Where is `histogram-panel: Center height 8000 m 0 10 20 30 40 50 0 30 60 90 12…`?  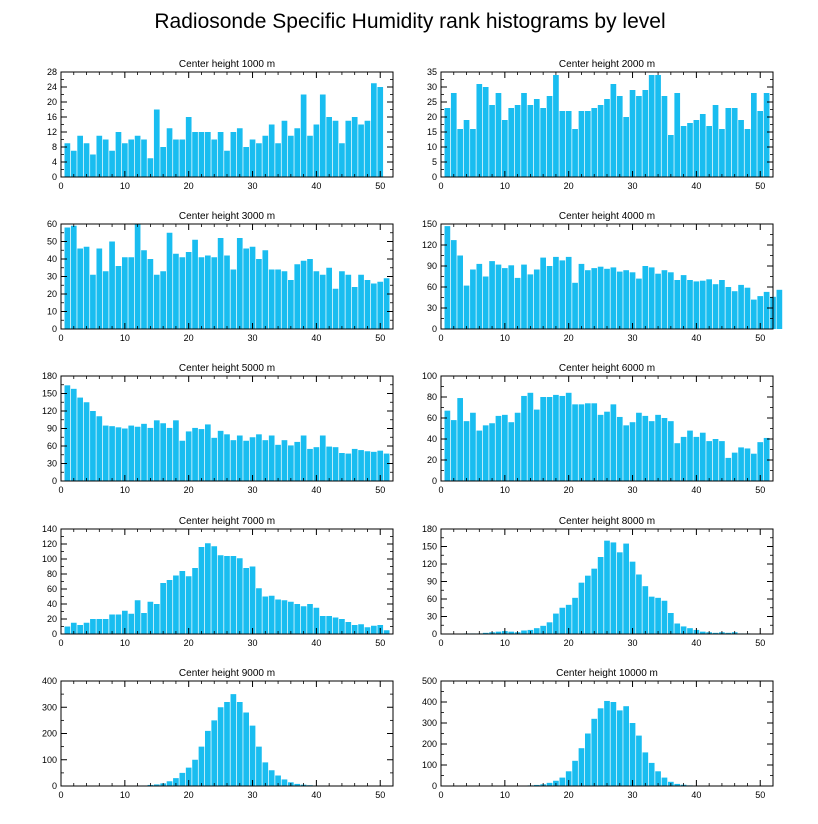 histogram-panel: Center height 8000 m 0 10 20 30 40 50 0 30 60 90 12… is located at coordinates (598, 582).